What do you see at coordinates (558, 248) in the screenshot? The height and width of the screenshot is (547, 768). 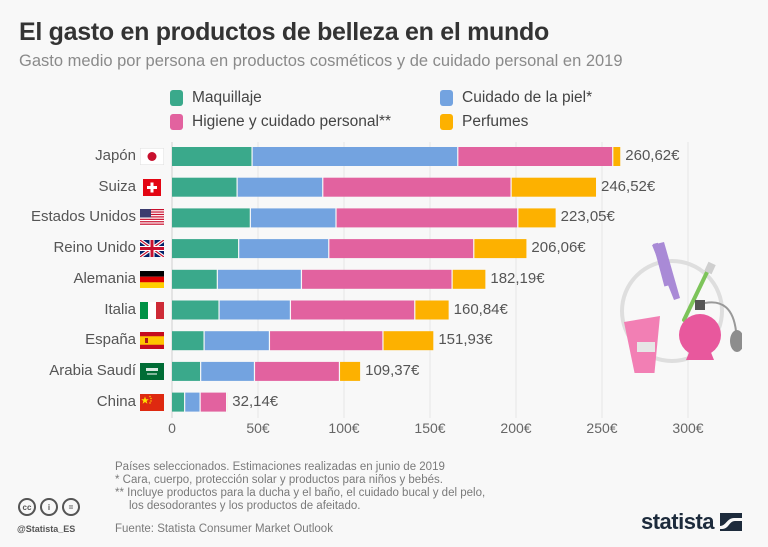 I see `total-value-label: 206,06€` at bounding box center [558, 248].